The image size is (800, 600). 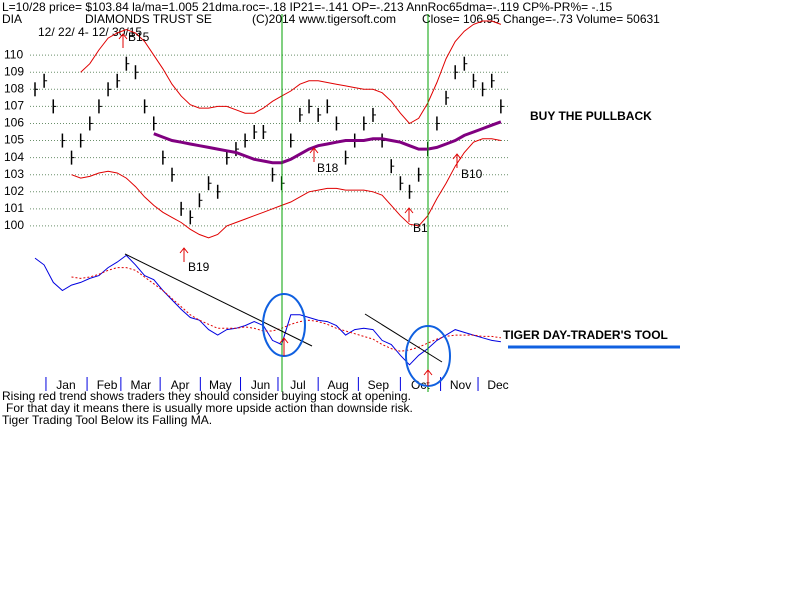 What do you see at coordinates (220, 385) in the screenshot?
I see `x-tick-label: May` at bounding box center [220, 385].